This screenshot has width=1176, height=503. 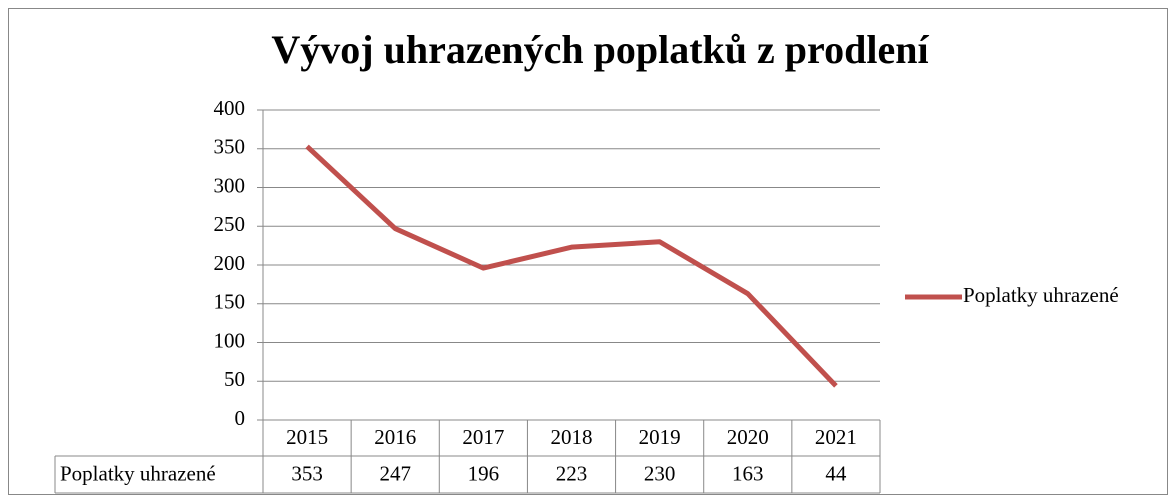 I want to click on y-tick-label: 50, so click(x=234, y=379).